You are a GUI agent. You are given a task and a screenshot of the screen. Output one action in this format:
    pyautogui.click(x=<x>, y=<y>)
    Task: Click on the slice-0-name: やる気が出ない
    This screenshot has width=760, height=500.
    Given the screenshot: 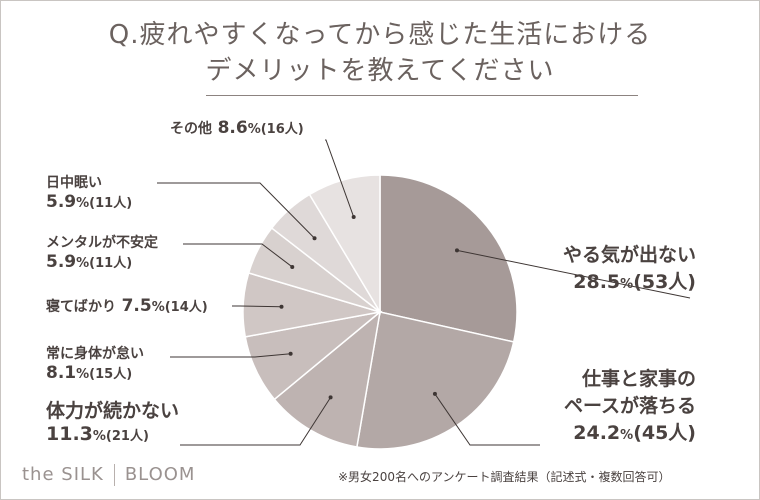 What is the action you would take?
    pyautogui.click(x=629, y=255)
    